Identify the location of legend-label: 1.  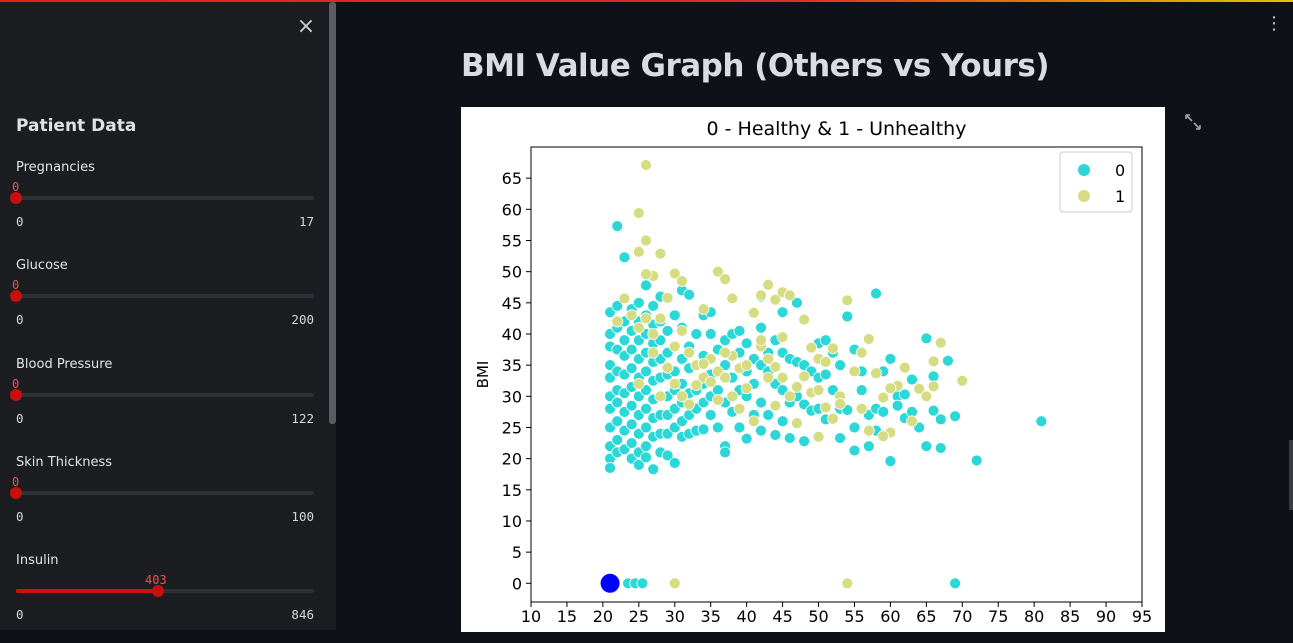
(1120, 196).